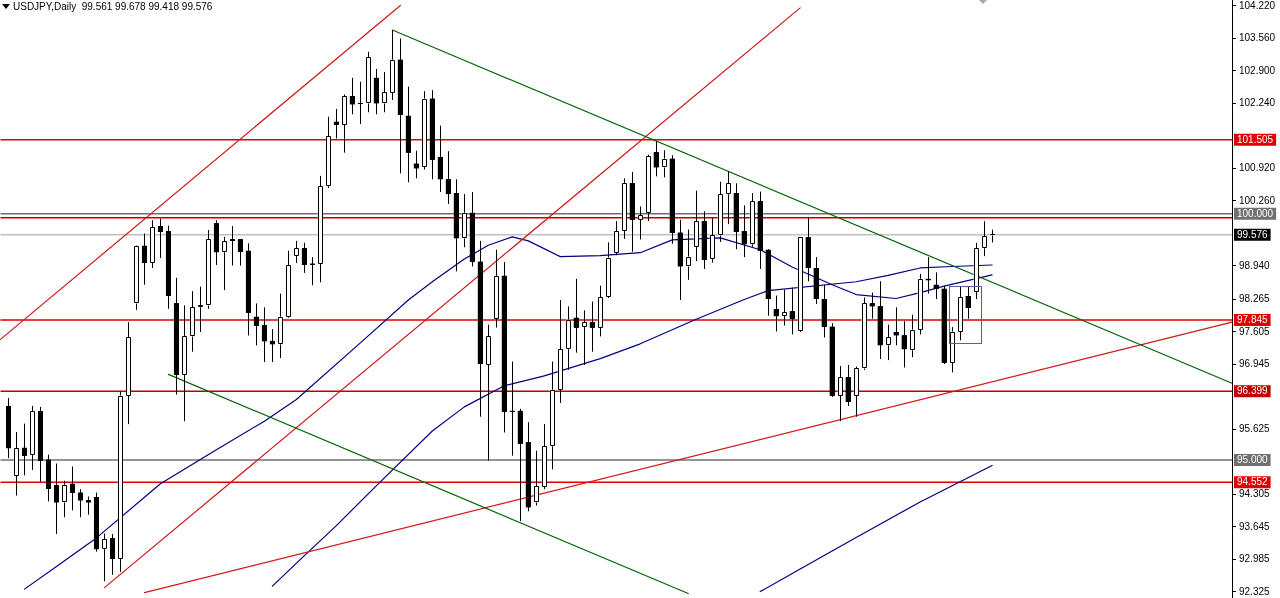 The width and height of the screenshot is (1280, 598). Describe the element at coordinates (1255, 429) in the screenshot. I see `y-tick-label: 95.625` at that location.